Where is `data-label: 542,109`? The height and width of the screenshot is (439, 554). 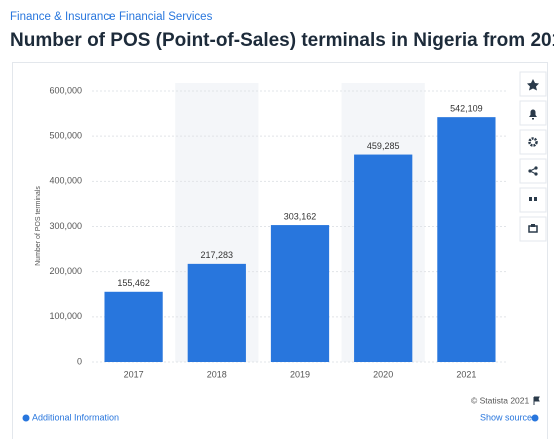
data-label: 542,109 is located at coordinates (466, 109).